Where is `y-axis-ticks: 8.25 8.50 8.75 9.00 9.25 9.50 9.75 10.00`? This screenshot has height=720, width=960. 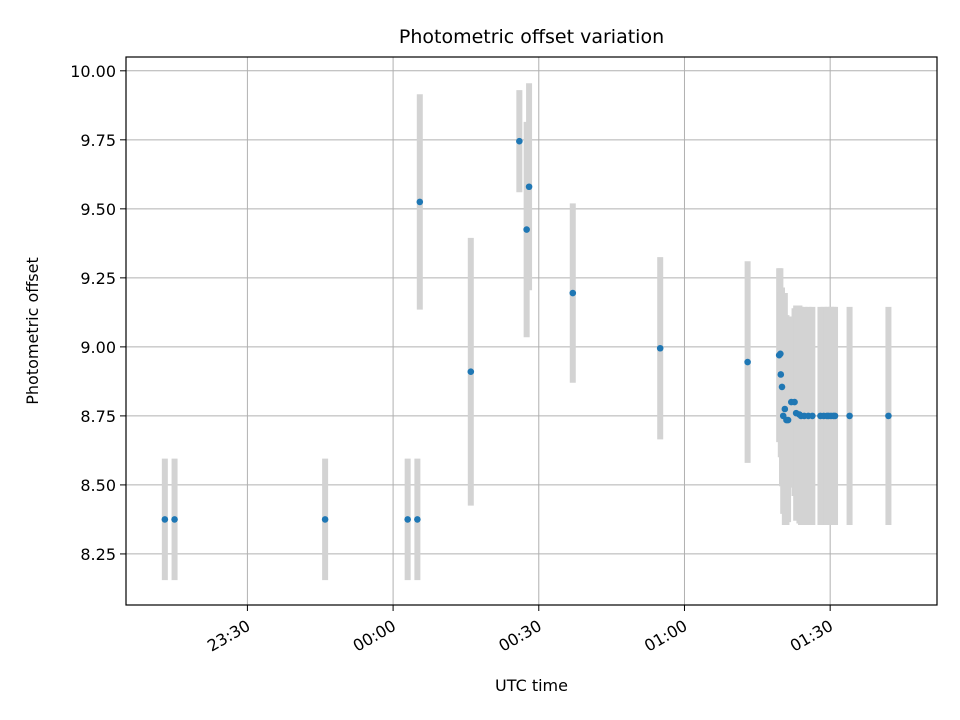 y-axis-ticks: 8.25 8.50 8.75 9.00 9.25 9.50 9.75 10.00 is located at coordinates (98, 313).